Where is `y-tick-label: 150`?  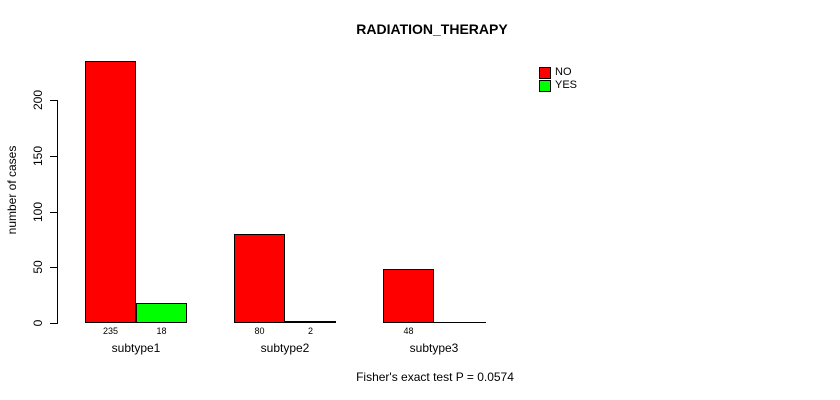
y-tick-label: 150 is located at coordinates (38, 156).